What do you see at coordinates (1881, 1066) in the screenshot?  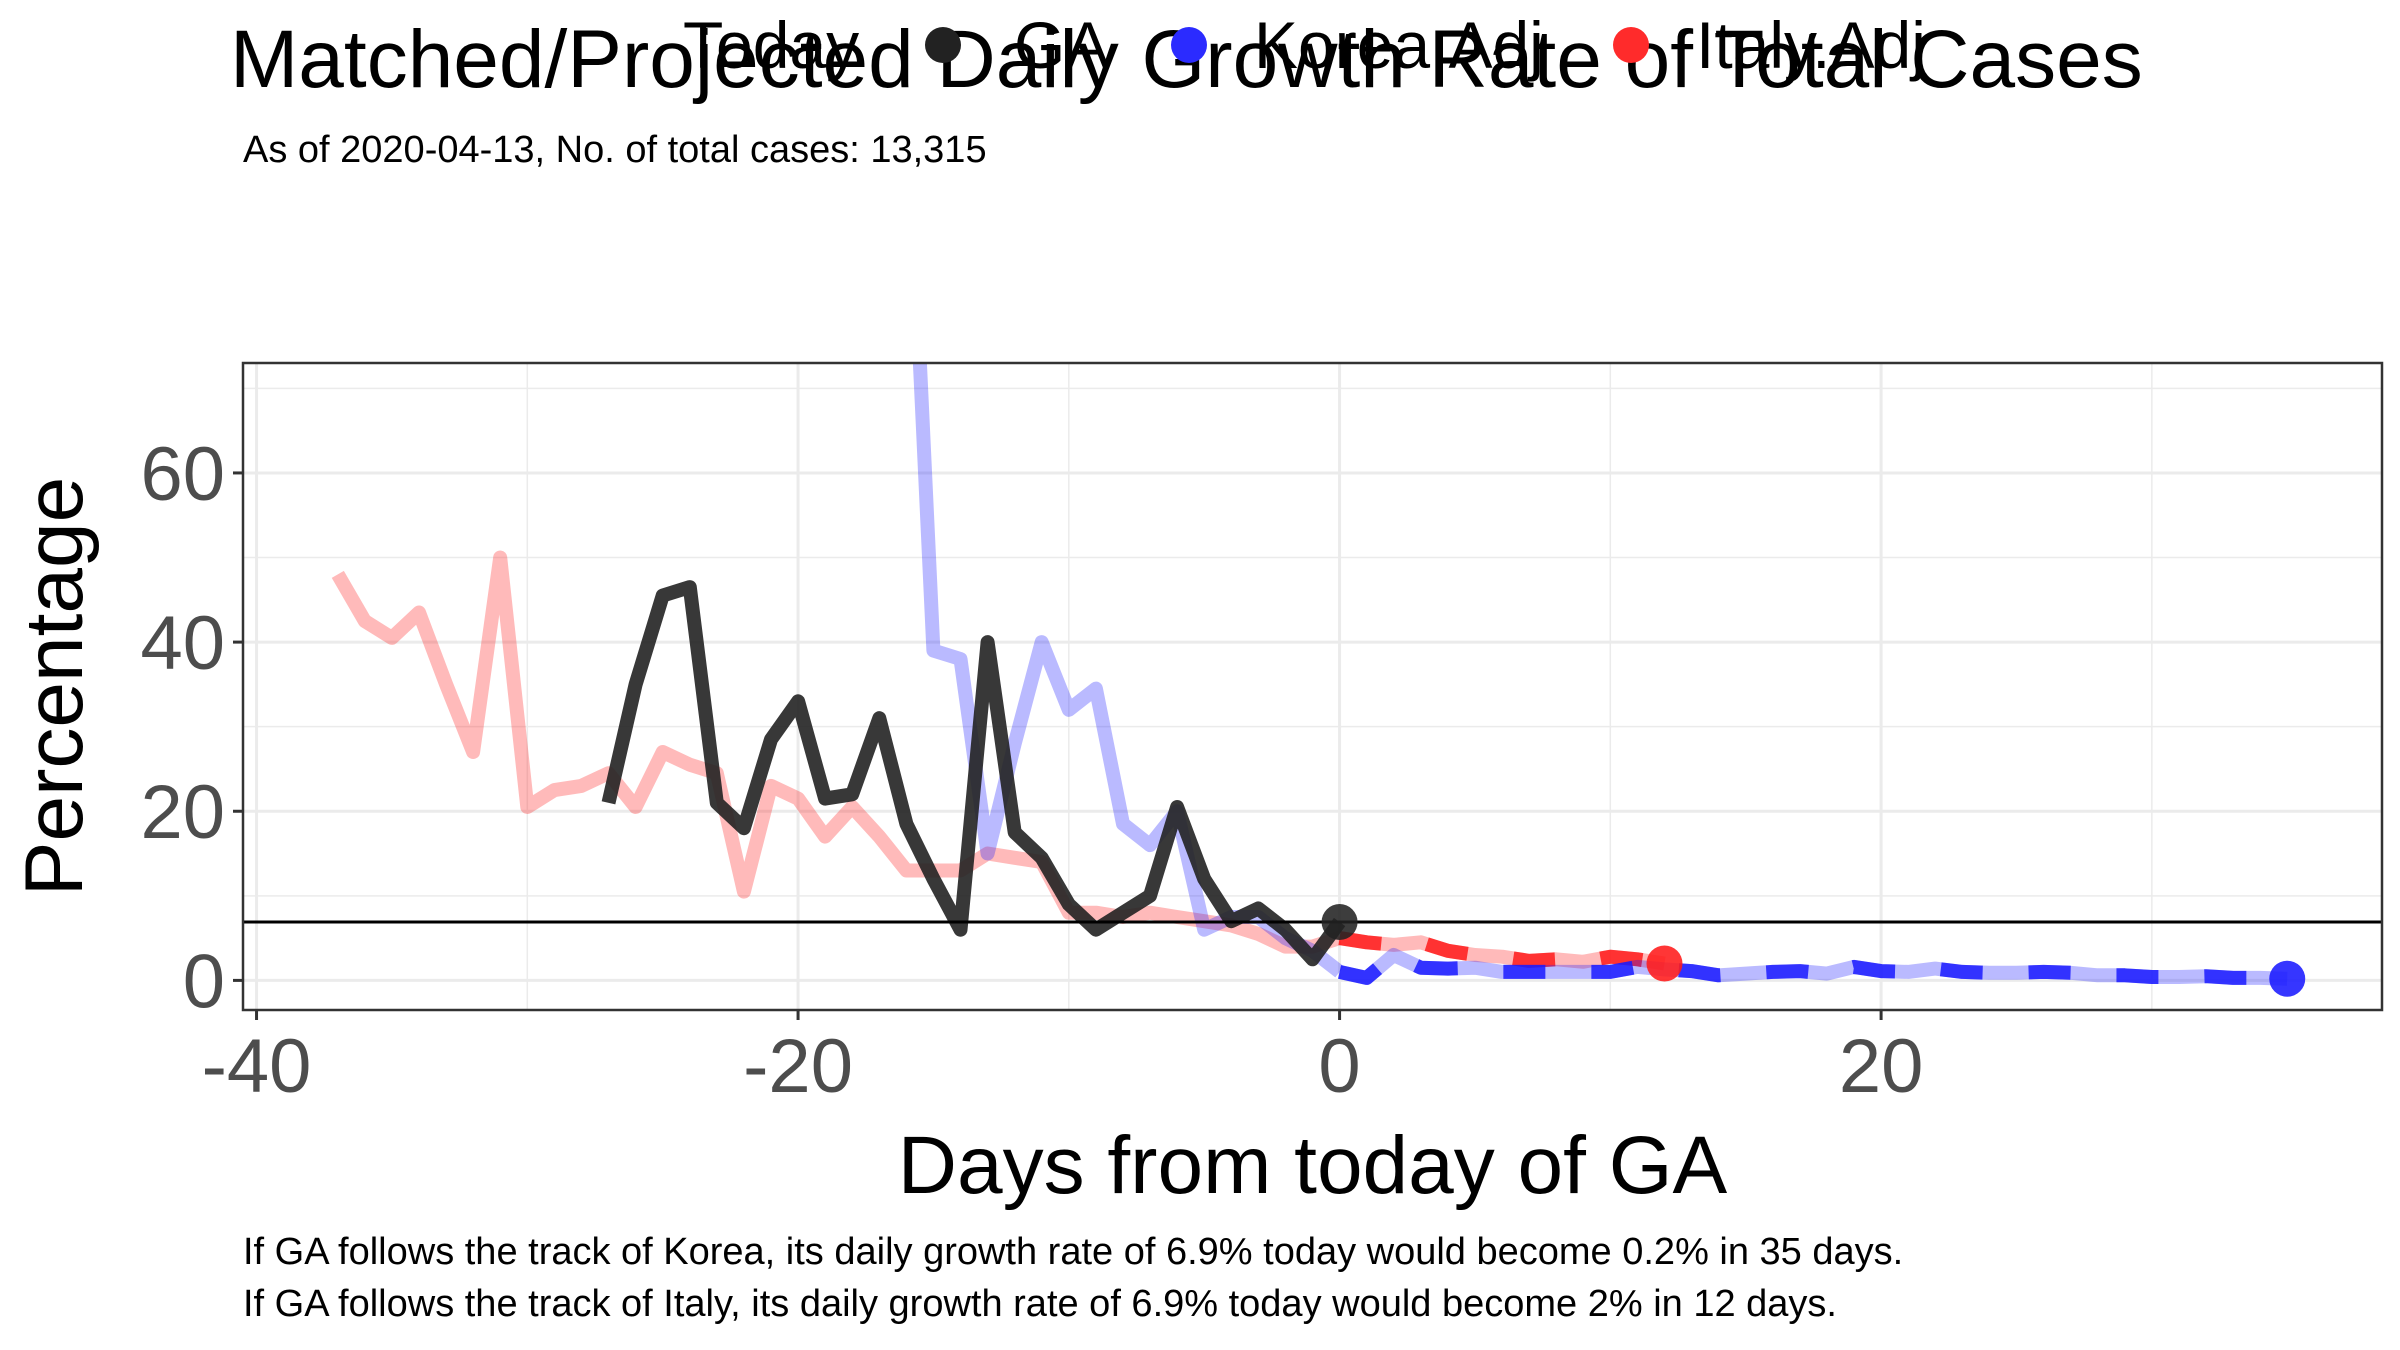 I see `x-tick-label: 20` at bounding box center [1881, 1066].